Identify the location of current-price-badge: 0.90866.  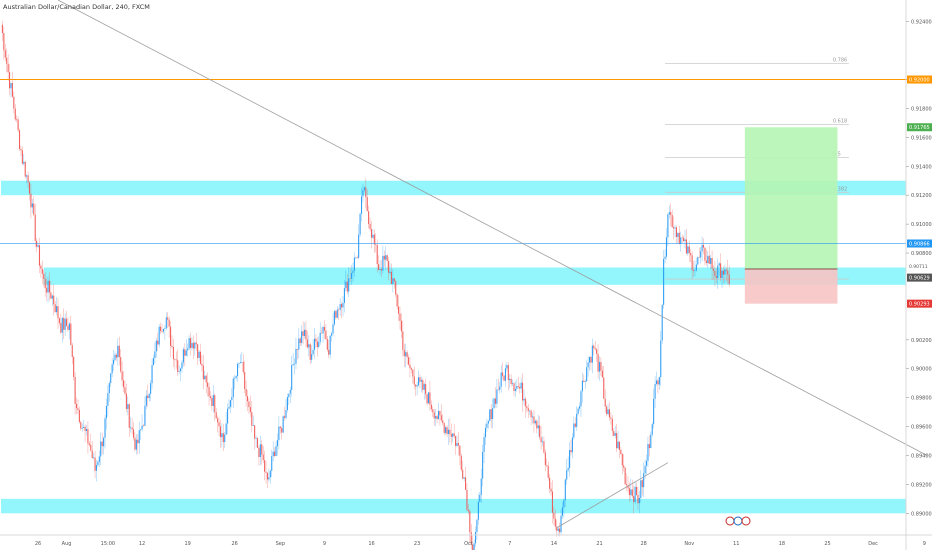
(919, 244).